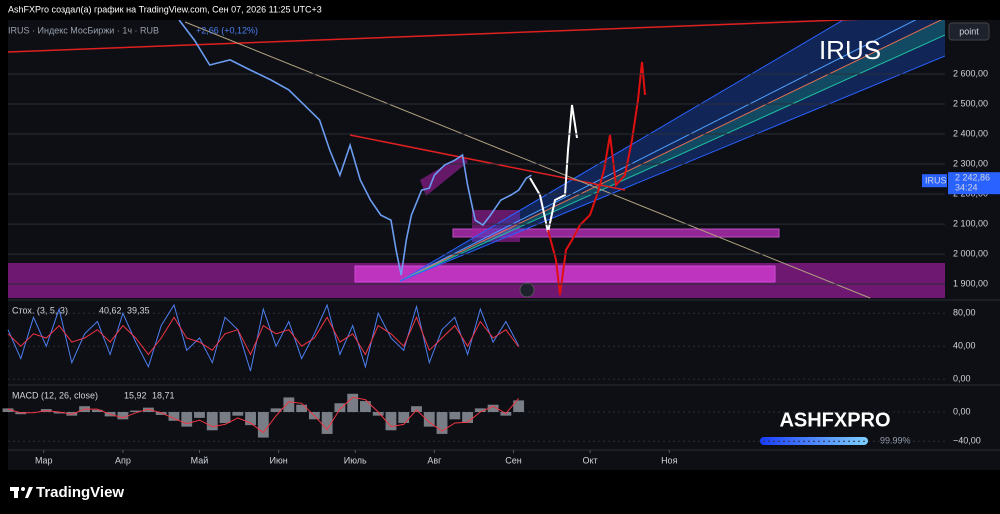 The height and width of the screenshot is (514, 1000). What do you see at coordinates (669, 460) in the screenshot?
I see `x-tick-label: Ноя` at bounding box center [669, 460].